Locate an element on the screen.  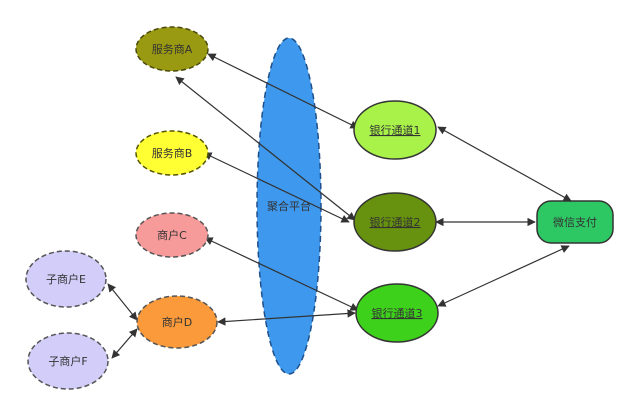
node-merchant-d: 商户D is located at coordinates (177, 322).